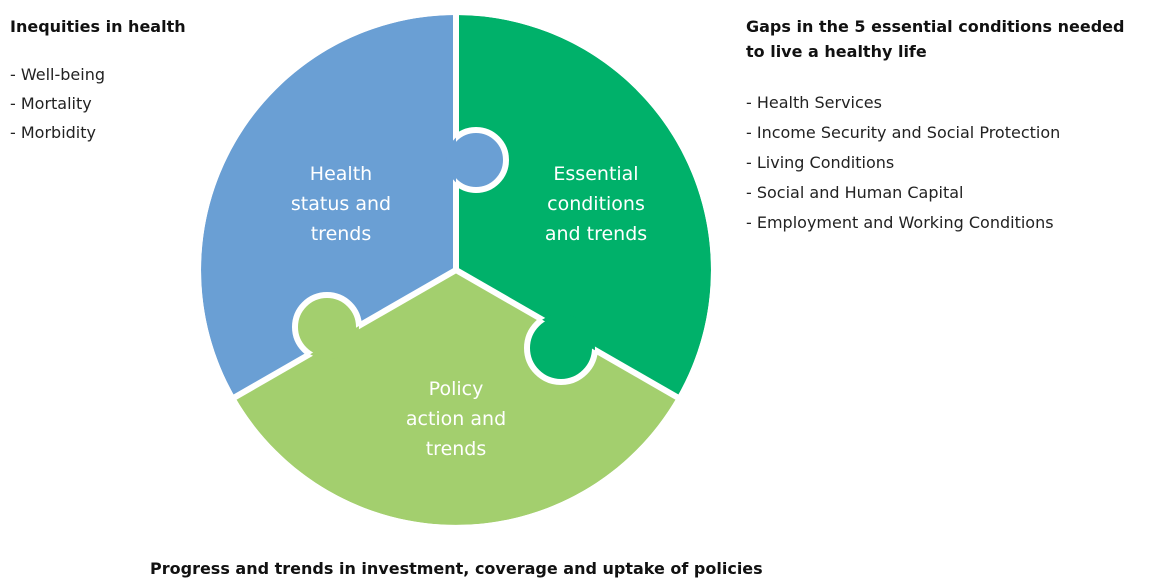  Describe the element at coordinates (456, 419) in the screenshot. I see `segment-label: action and` at that location.